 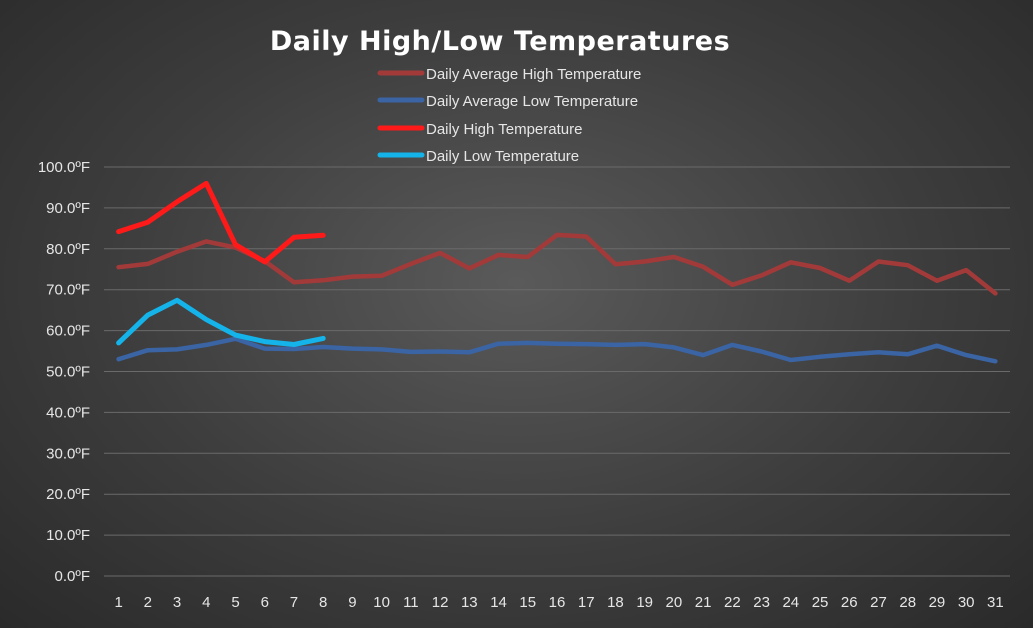 I want to click on y-tick-label: 60.0ºF, so click(x=68, y=331).